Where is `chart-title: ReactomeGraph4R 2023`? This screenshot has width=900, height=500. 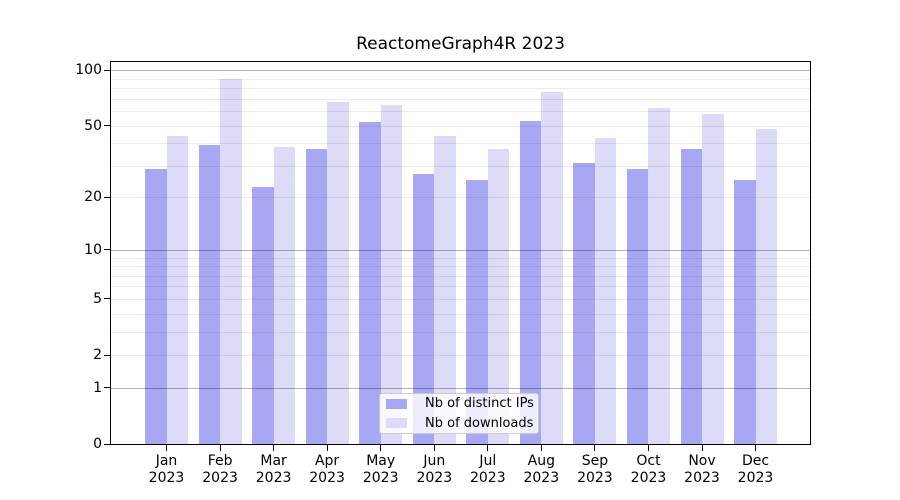
chart-title: ReactomeGraph4R 2023 is located at coordinates (460, 44).